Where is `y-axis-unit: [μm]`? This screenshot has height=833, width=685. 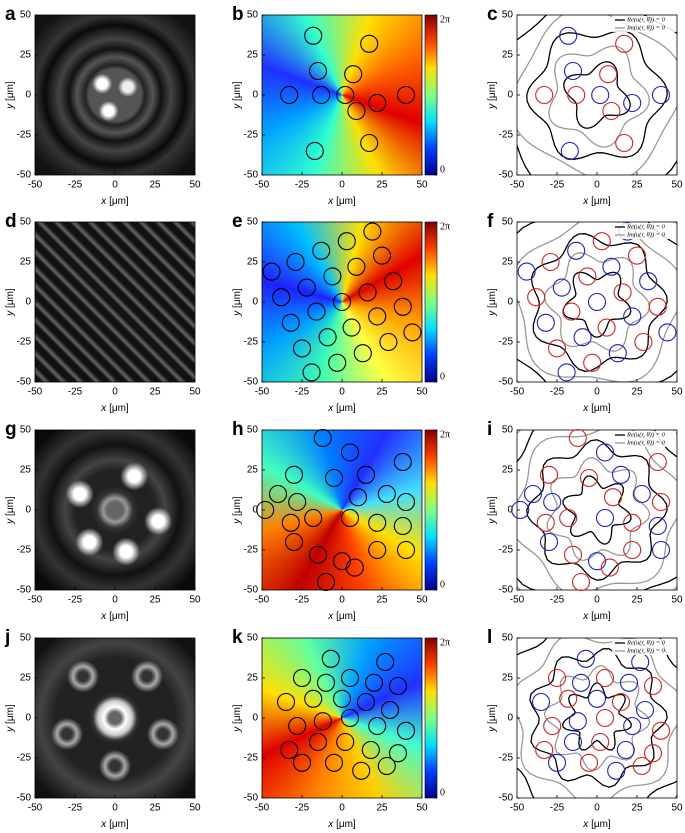
y-axis-unit: [μm] is located at coordinates (10, 298).